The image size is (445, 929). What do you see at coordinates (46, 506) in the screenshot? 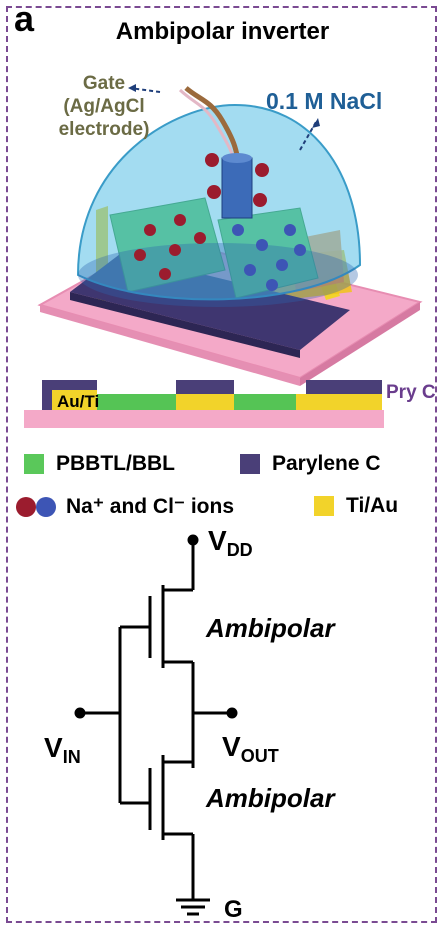
I see `blue-dot-swatch` at bounding box center [46, 506].